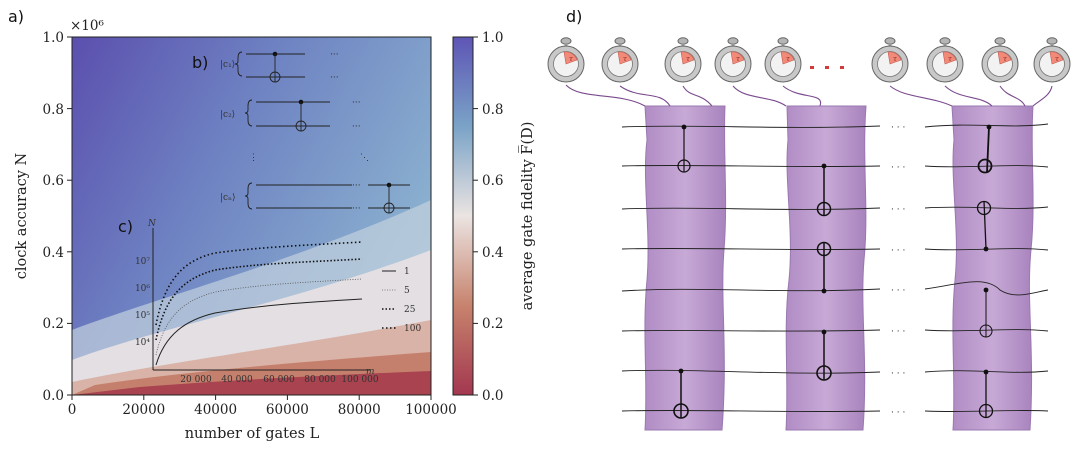 The width and height of the screenshot is (1080, 450). What do you see at coordinates (574, 16) in the screenshot?
I see `panel-label-d: d)` at bounding box center [574, 16].